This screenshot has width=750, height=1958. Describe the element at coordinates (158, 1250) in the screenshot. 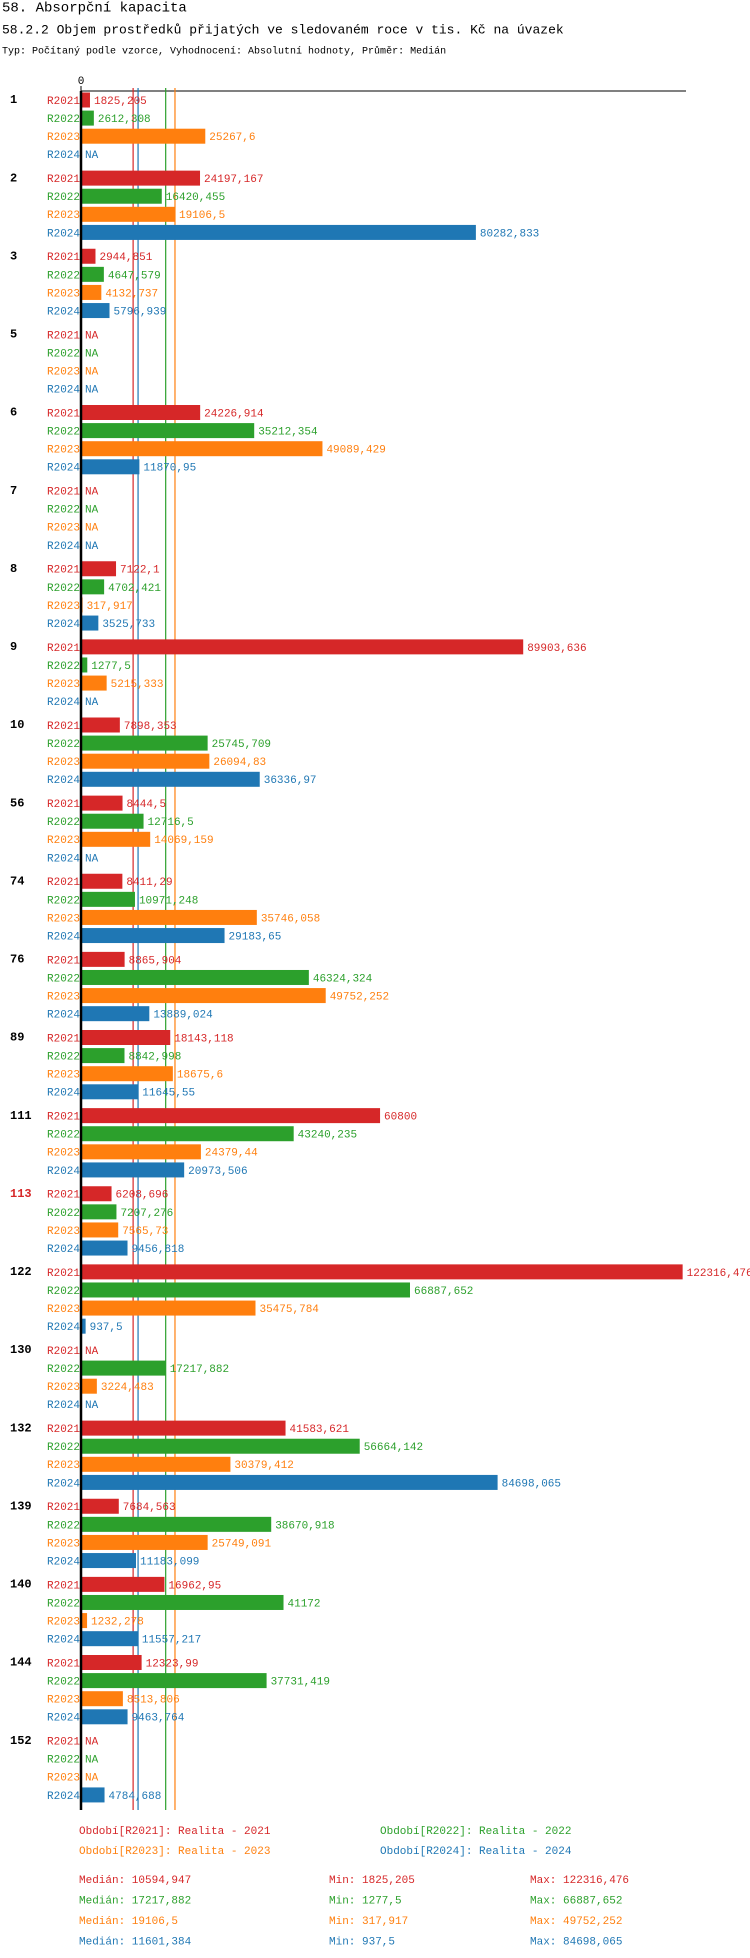

I see `value-label: 9456,818` at that location.